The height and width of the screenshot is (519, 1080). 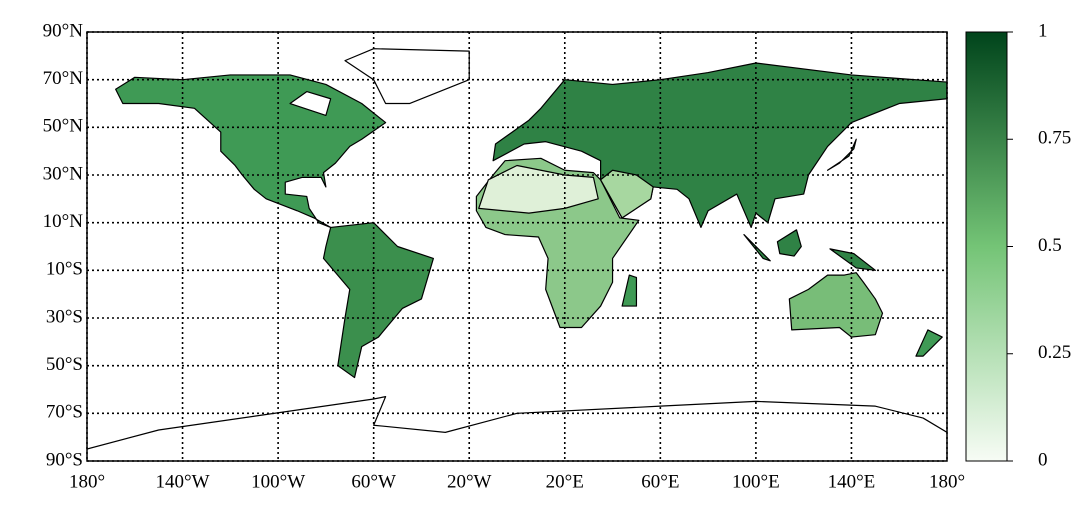 What do you see at coordinates (517, 423) in the screenshot?
I see `antarctica-coast` at bounding box center [517, 423].